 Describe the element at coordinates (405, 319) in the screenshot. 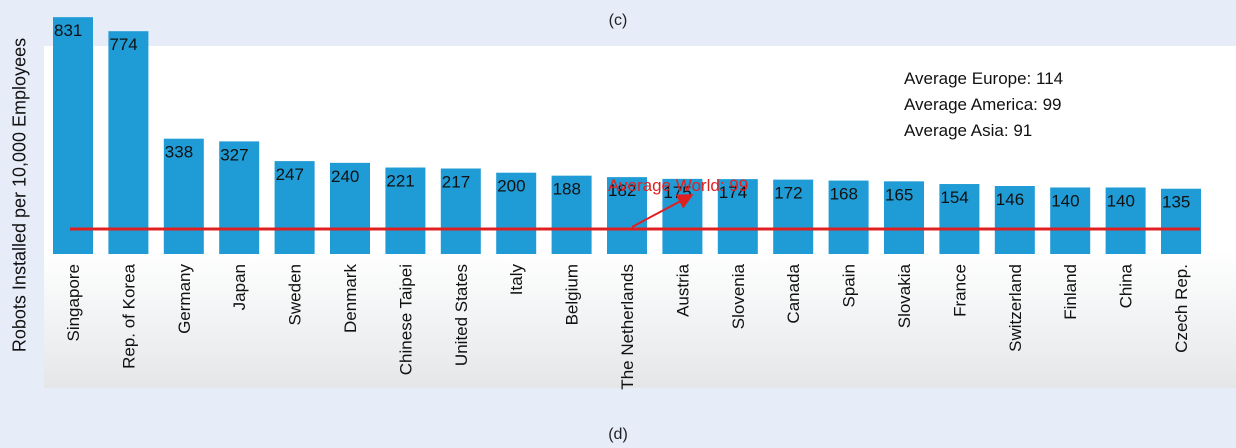

I see `x-tick-label: Chinese Taipei` at that location.